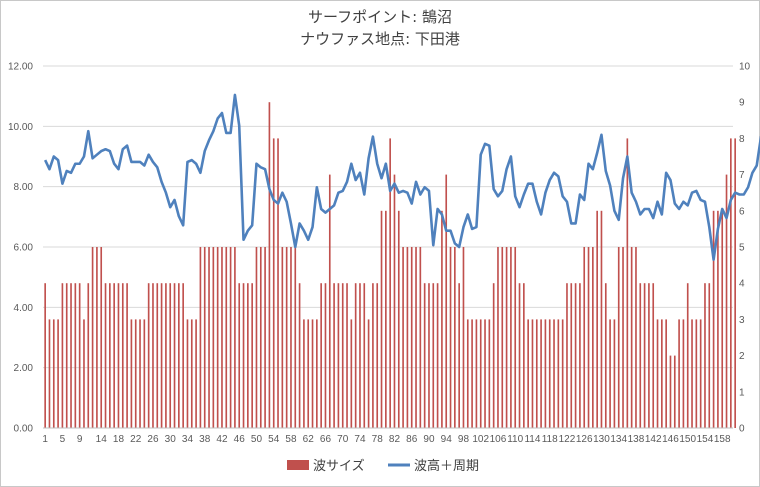 This screenshot has width=760, height=487. Describe the element at coordinates (136, 439) in the screenshot. I see `x-tick-label: 22` at that location.